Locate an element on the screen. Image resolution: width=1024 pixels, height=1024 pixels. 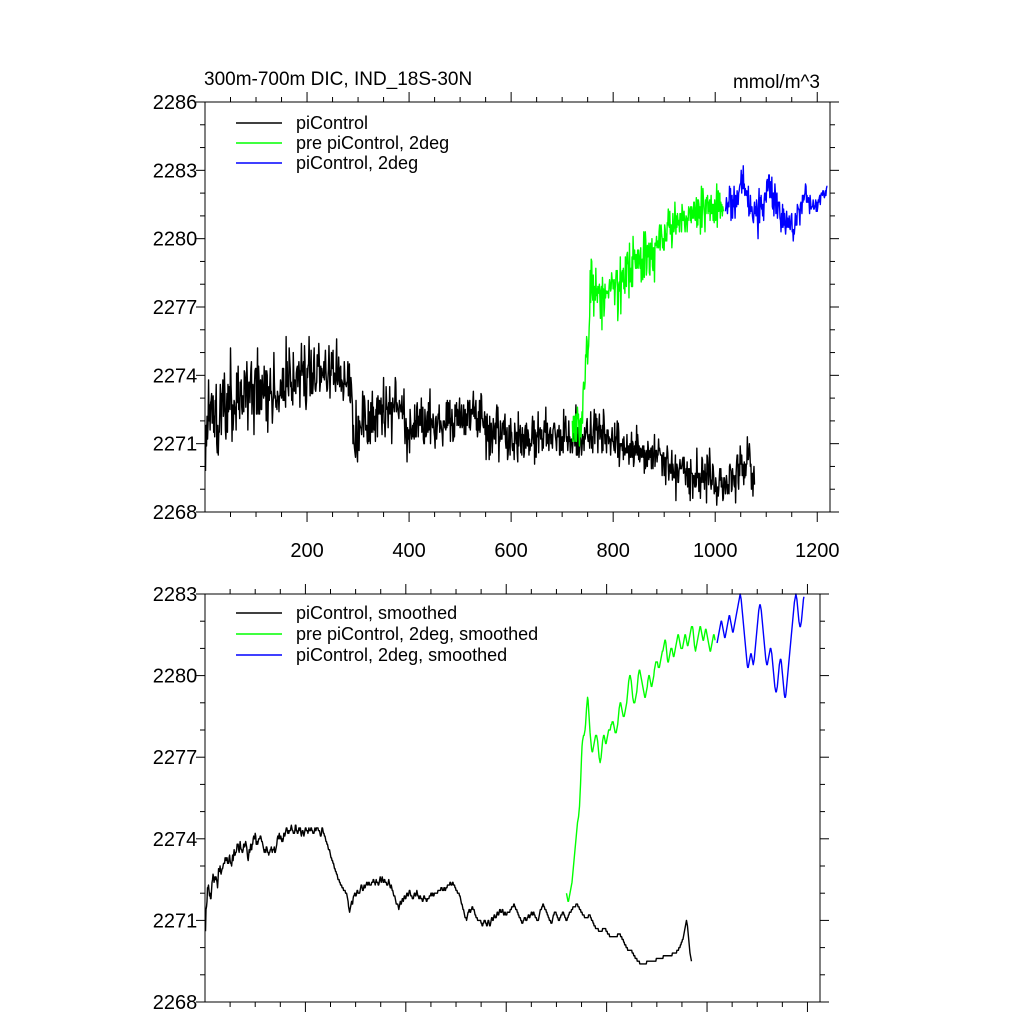
bottom-series-0-line is located at coordinates (448, 894).